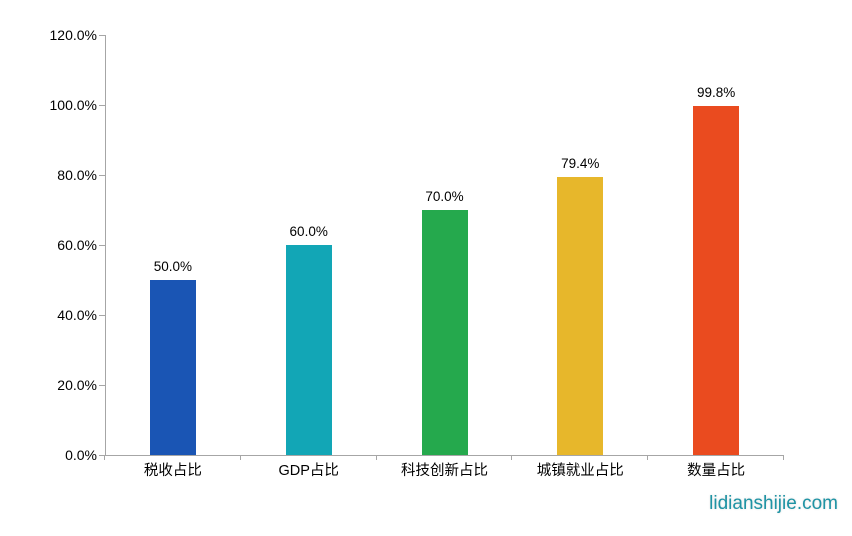 Image resolution: width=852 pixels, height=536 pixels. Describe the element at coordinates (81, 455) in the screenshot. I see `y-tick-label: 0.0%` at that location.